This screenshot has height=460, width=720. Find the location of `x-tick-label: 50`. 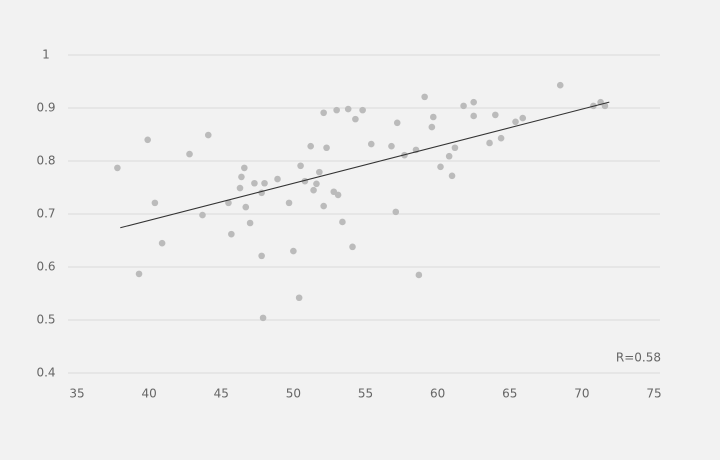

x-tick-label: 50 is located at coordinates (293, 394).